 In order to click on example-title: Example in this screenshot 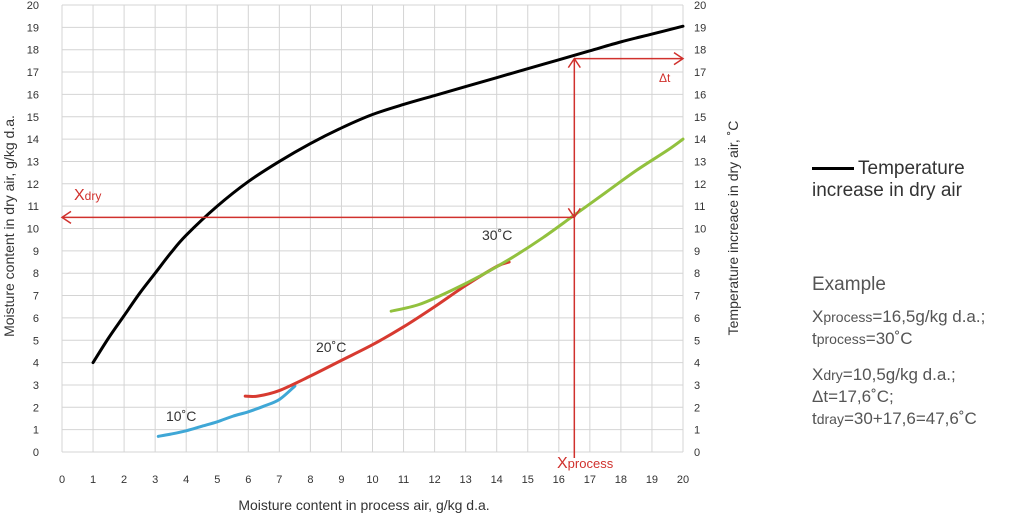, I will do `click(849, 284)`.